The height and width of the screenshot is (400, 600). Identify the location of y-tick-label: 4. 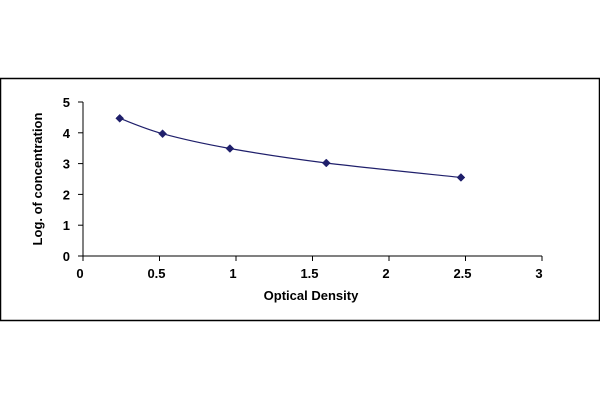
(67, 133).